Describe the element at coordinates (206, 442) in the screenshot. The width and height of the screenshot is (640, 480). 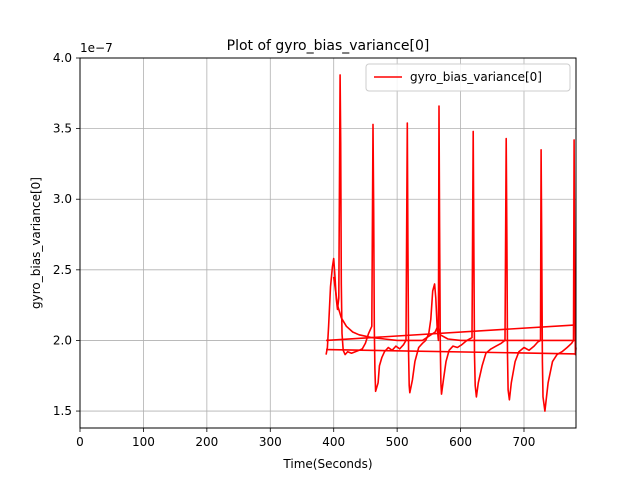
I see `x-tick-label: 200` at that location.